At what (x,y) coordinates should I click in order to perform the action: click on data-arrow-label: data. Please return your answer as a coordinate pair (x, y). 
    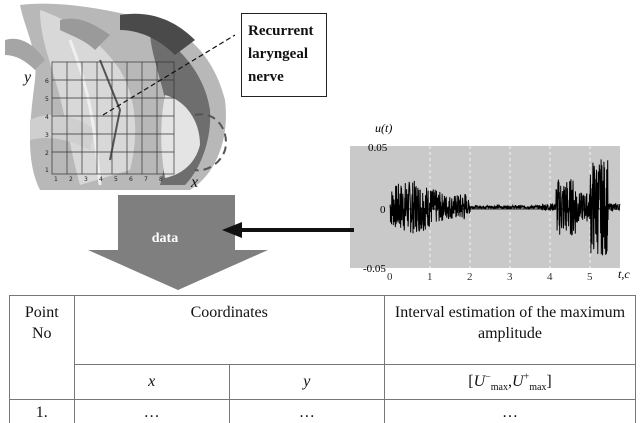
    Looking at the image, I should click on (165, 238).